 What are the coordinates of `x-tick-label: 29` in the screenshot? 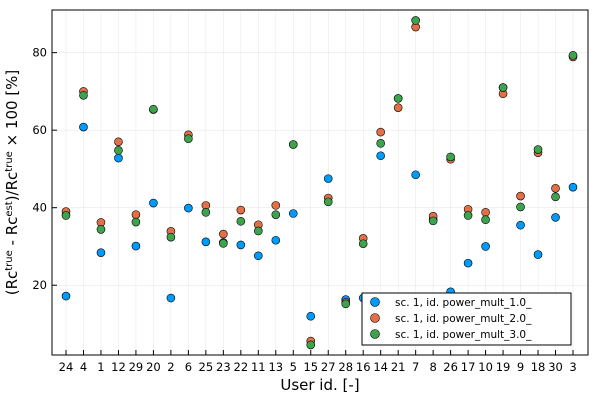 It's located at (136, 367).